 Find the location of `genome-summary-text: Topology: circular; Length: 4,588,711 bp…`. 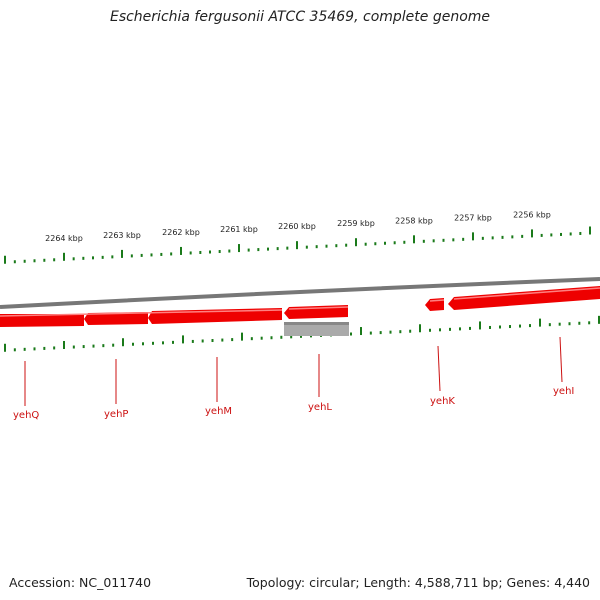

genome-summary-text: Topology: circular; Length: 4,588,711 bp… is located at coordinates (418, 582).